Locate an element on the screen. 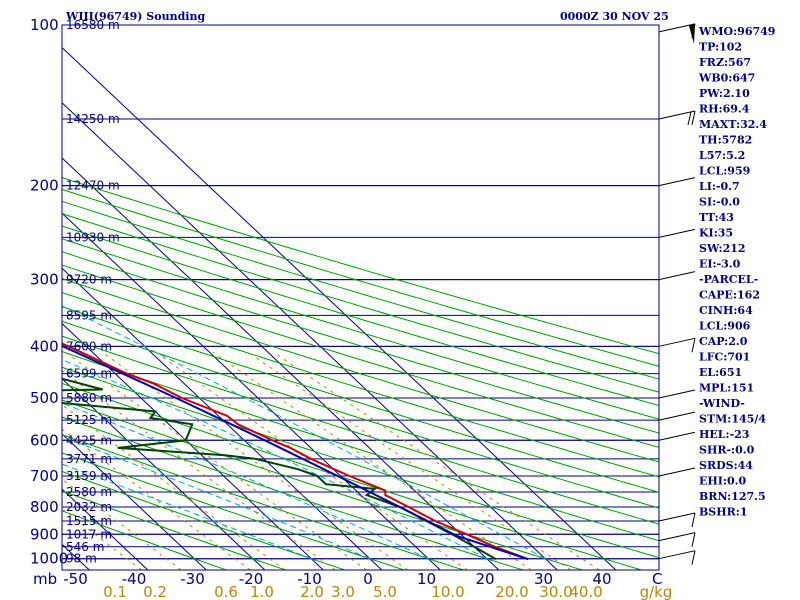  mixing-ratio-tick-label: 0.2 is located at coordinates (155, 591).